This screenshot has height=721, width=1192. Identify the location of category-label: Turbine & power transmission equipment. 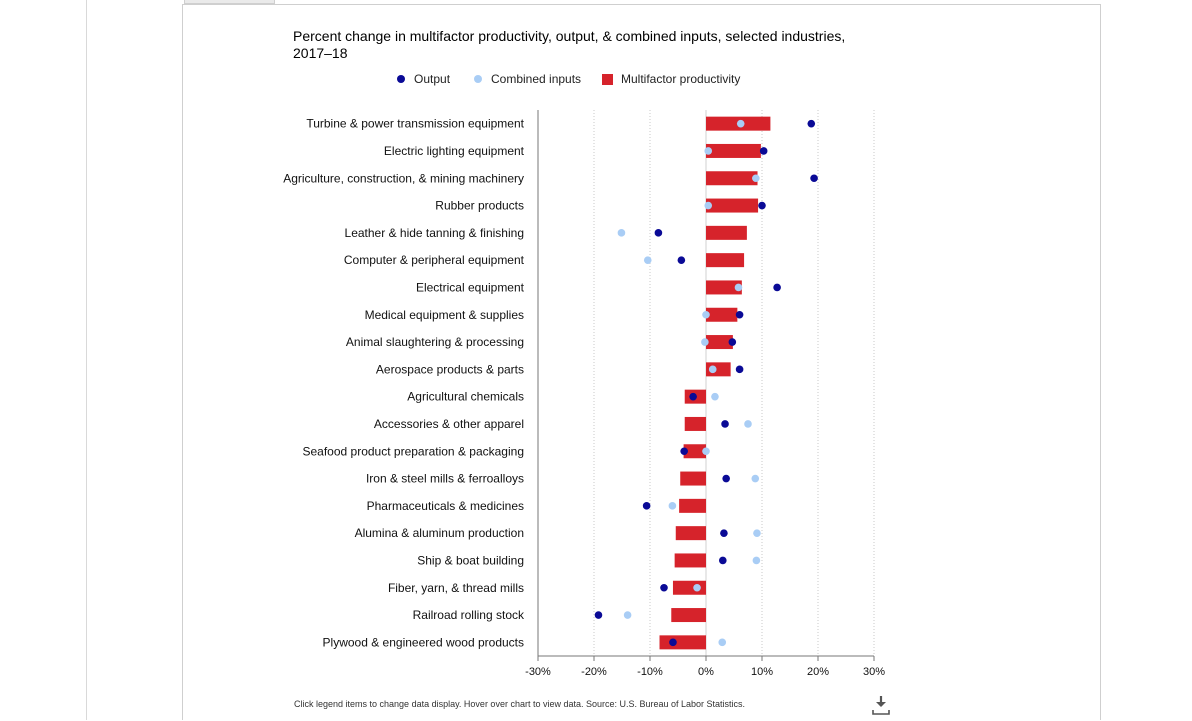
(415, 124).